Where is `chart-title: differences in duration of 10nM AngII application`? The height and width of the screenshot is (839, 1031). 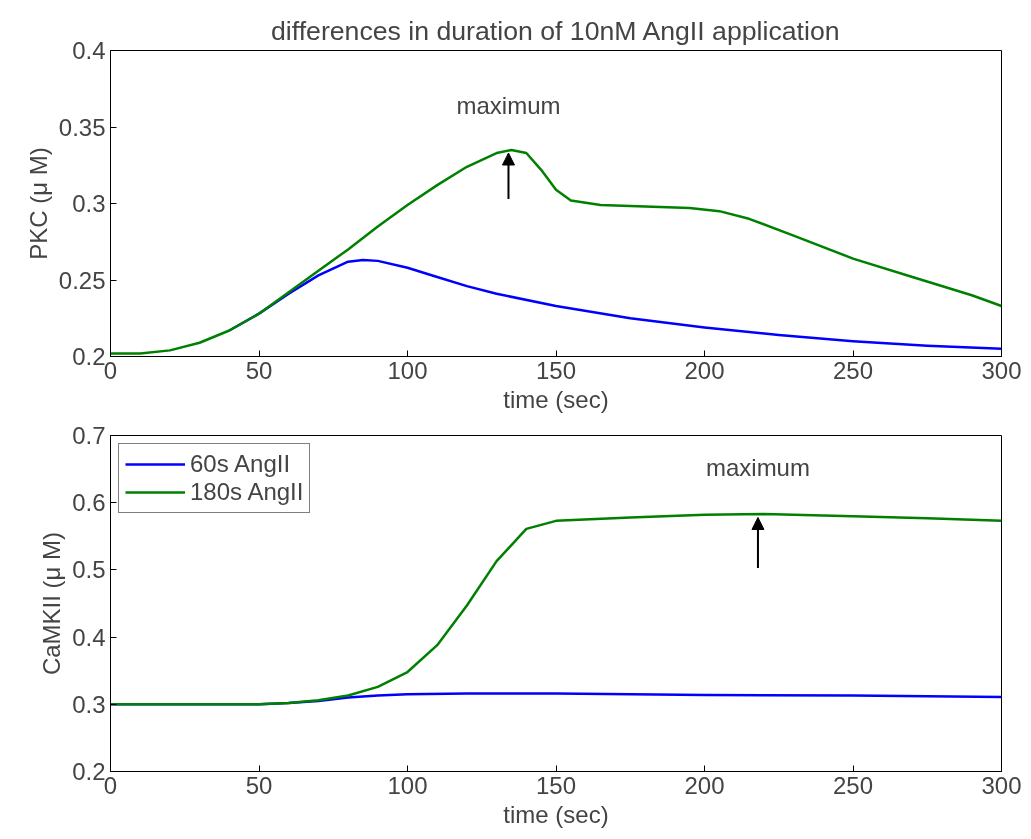 chart-title: differences in duration of 10nM AngII application is located at coordinates (555, 30).